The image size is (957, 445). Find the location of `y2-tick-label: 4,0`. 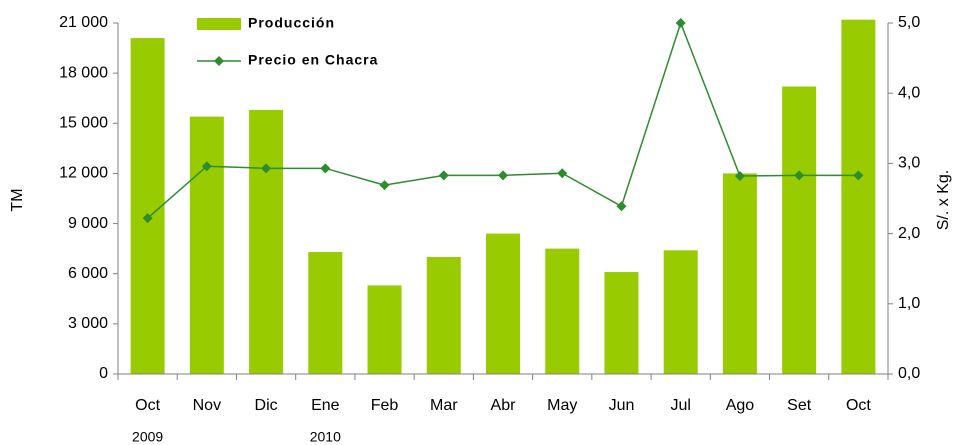

y2-tick-label: 4,0 is located at coordinates (909, 92).